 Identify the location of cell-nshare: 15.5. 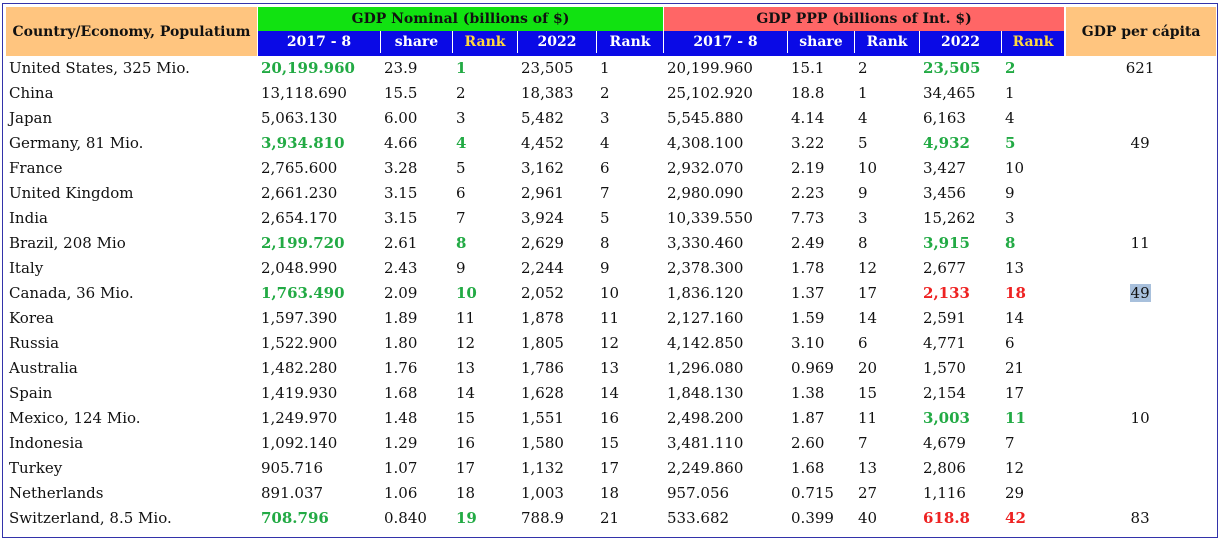
(401, 93).